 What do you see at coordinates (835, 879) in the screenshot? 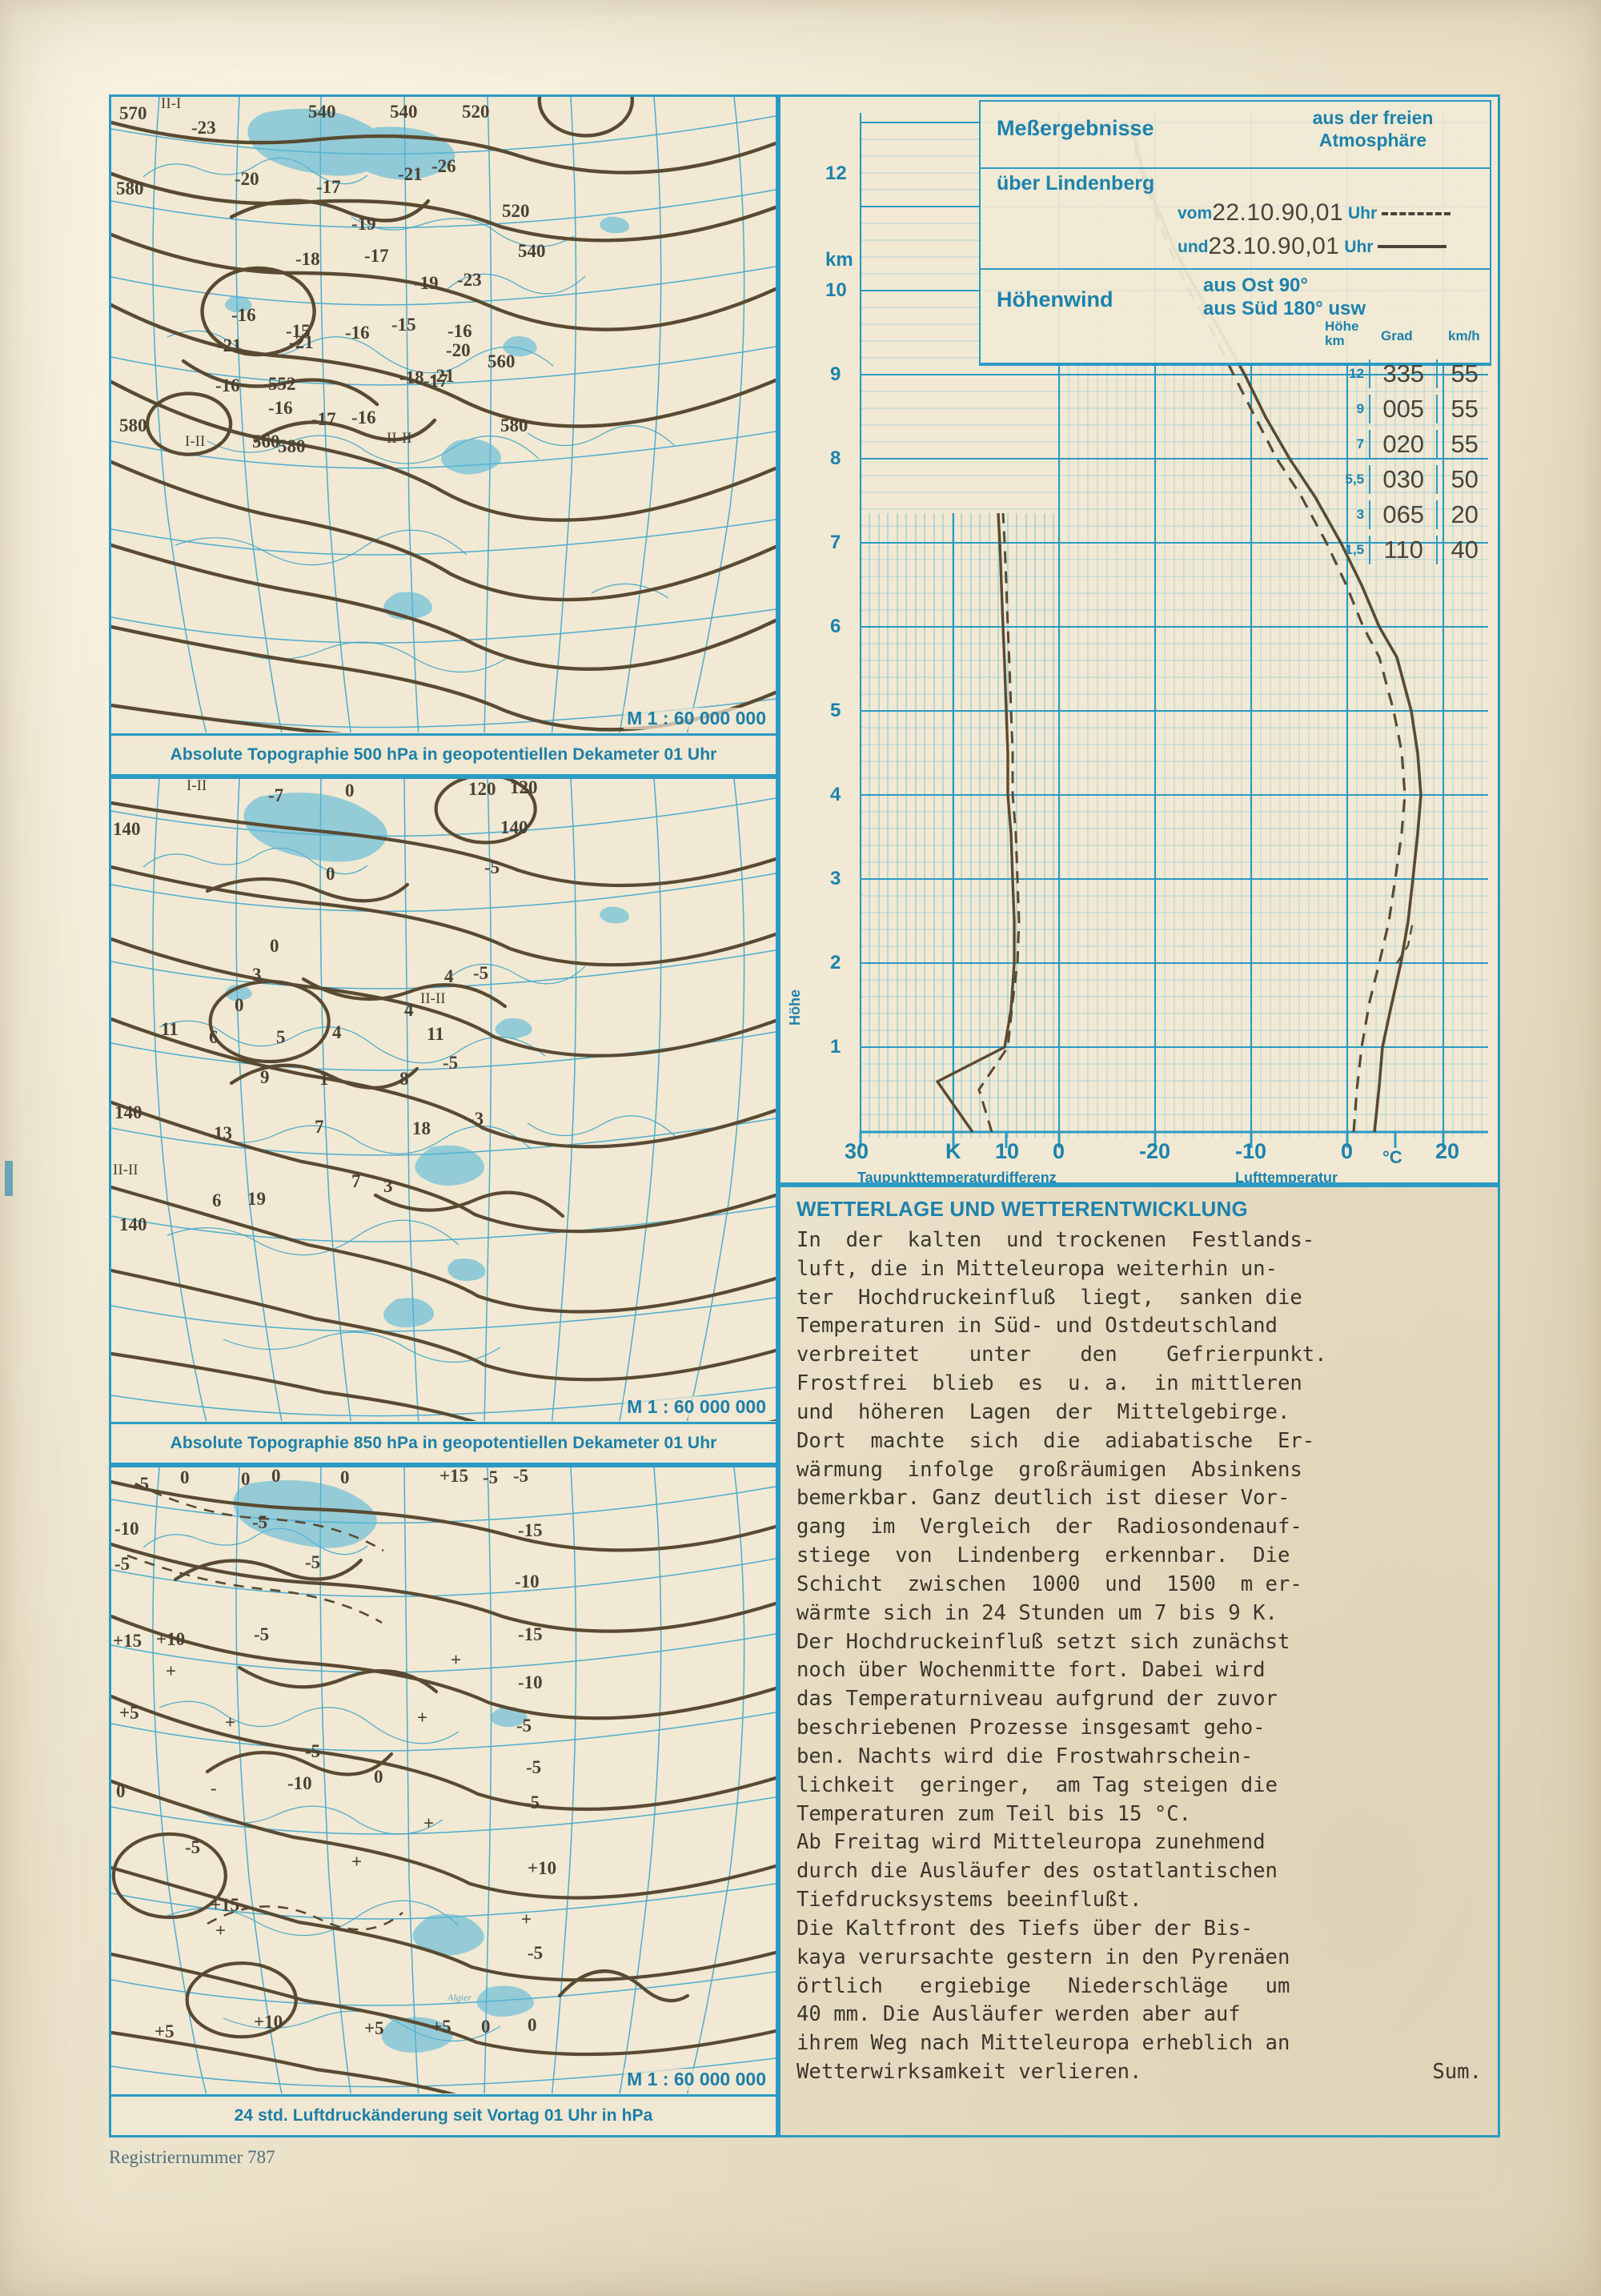
I see `y-tick-3: 3` at bounding box center [835, 879].